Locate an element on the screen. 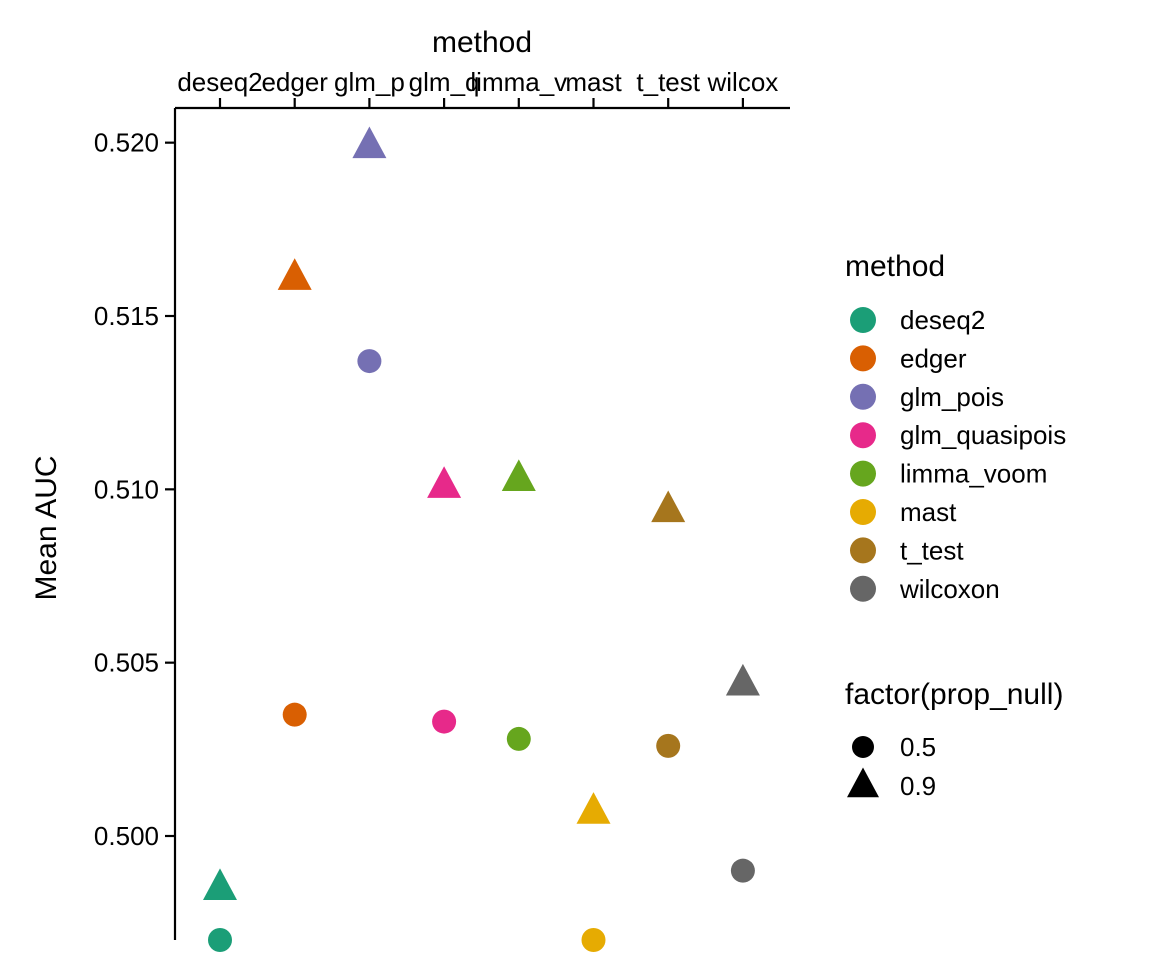  point-circle-edger is located at coordinates (294, 714).